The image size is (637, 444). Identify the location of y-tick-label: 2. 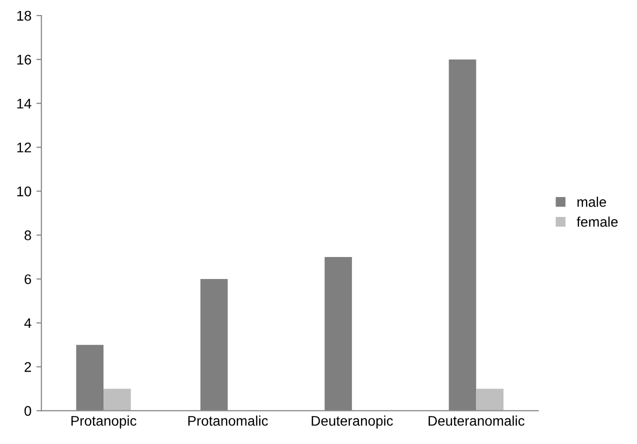
(27, 367).